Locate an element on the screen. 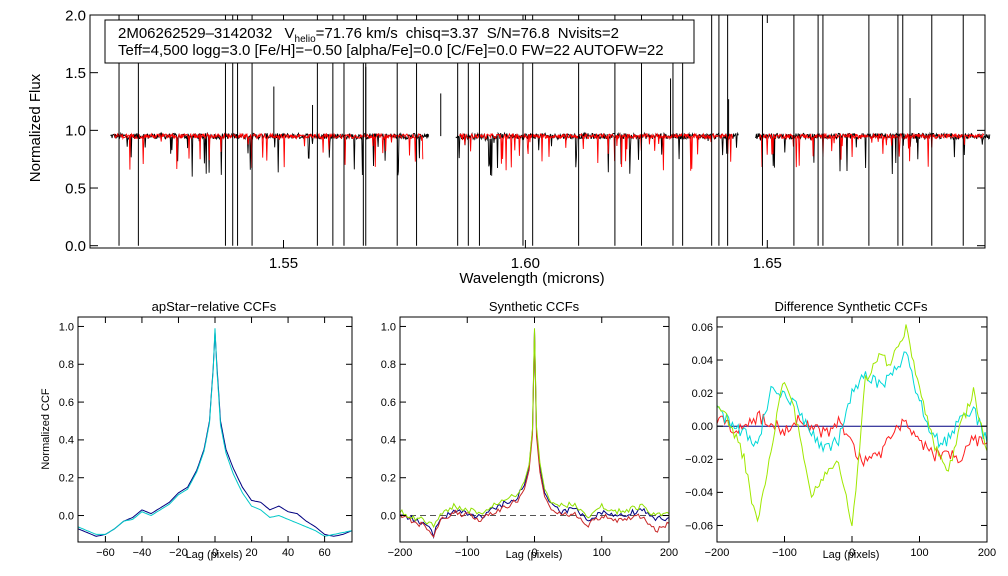 Image resolution: width=1008 pixels, height=576 pixels. x-tick-label: 1.55 is located at coordinates (283, 263).